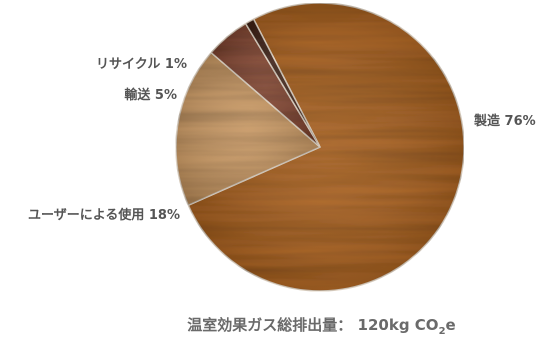  I want to click on pie-slice-label: 製造 76%, so click(504, 121).